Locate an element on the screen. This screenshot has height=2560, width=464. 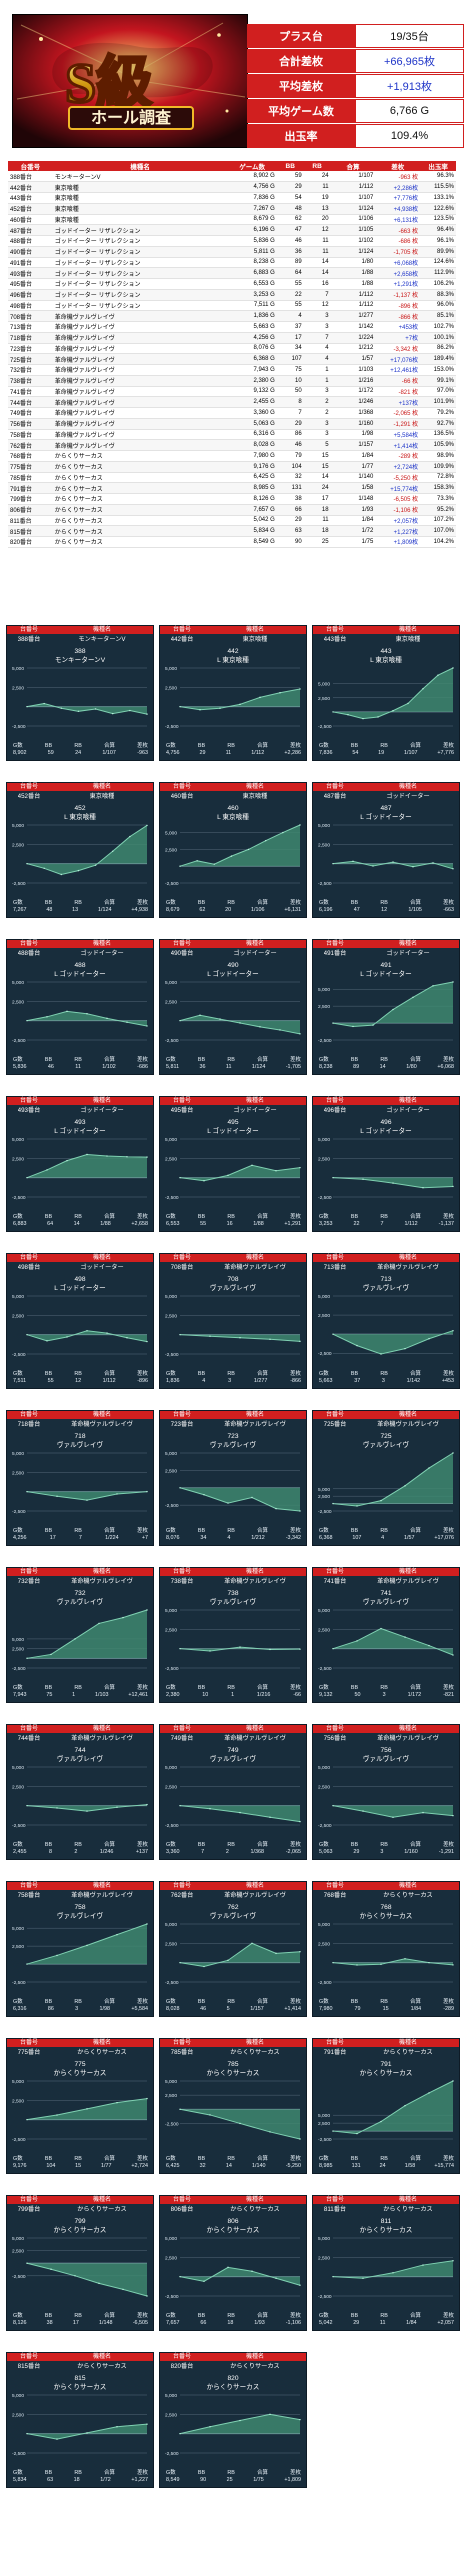
stats-value-bb: 22 is located at coordinates (356, 1223).